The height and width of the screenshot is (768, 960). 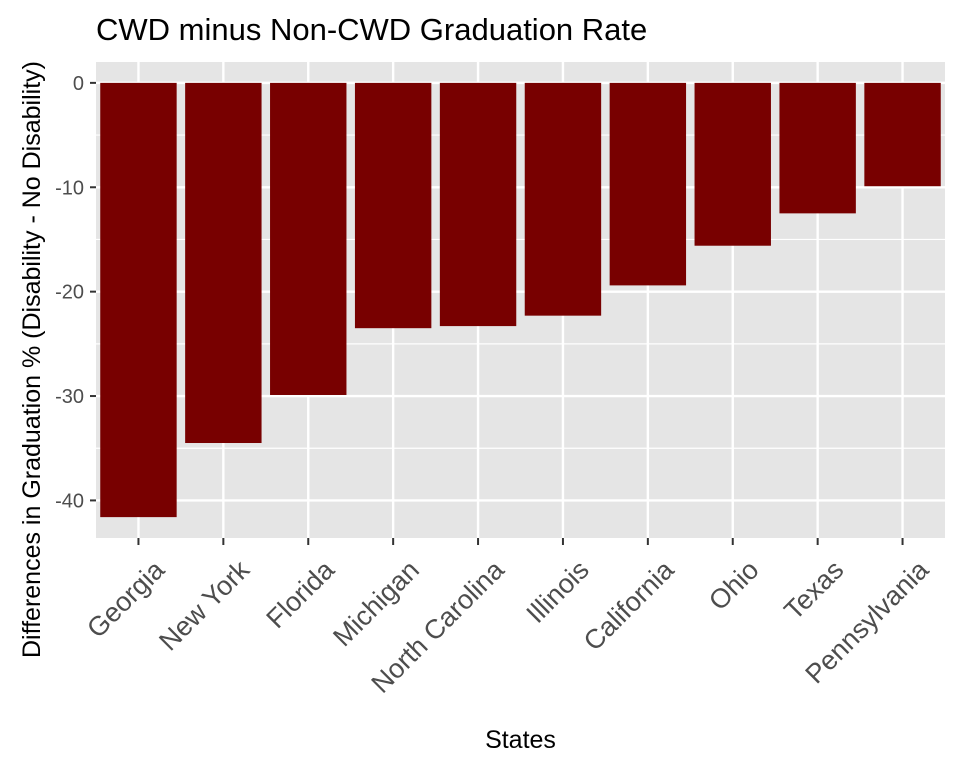 What do you see at coordinates (69, 501) in the screenshot?
I see `y-tick-label: -40` at bounding box center [69, 501].